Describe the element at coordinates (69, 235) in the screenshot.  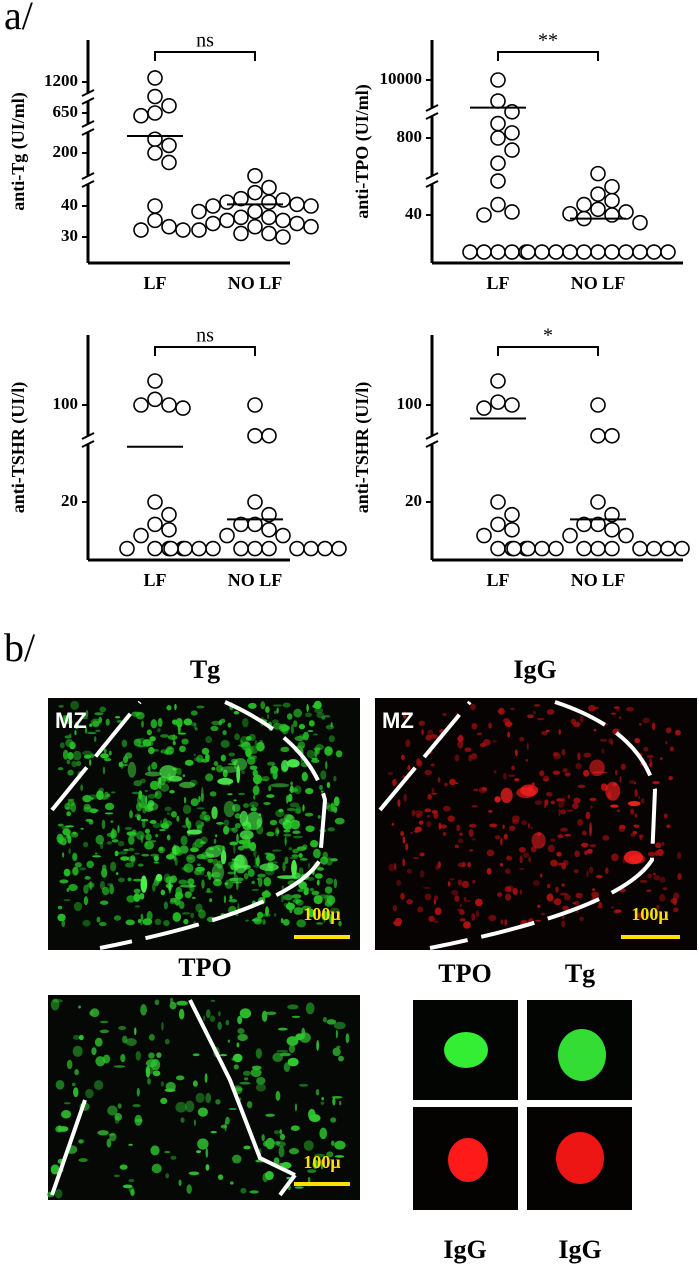
I see `y-tick-label: 30` at that location.